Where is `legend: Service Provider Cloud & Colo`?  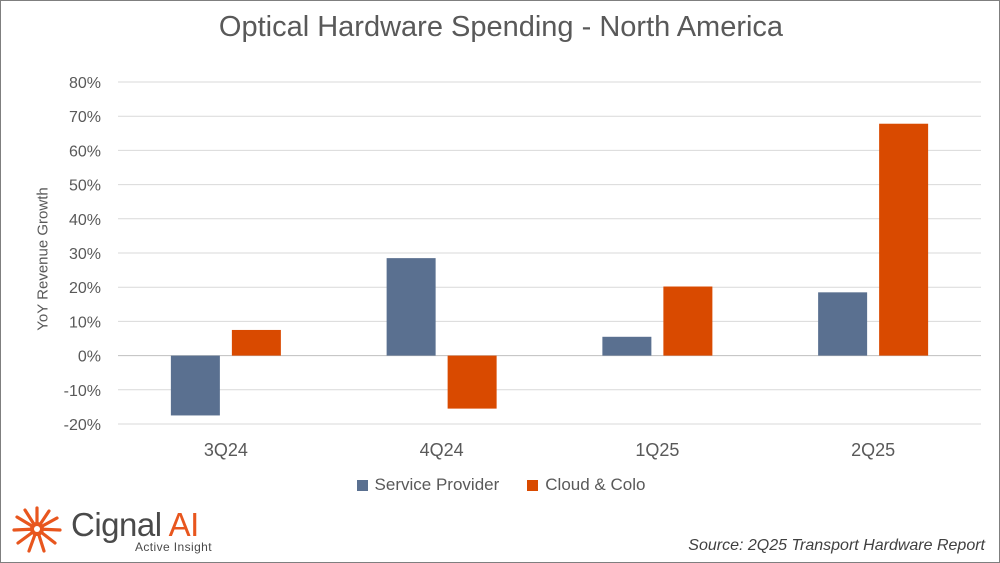 legend: Service Provider Cloud & Colo is located at coordinates (500, 485).